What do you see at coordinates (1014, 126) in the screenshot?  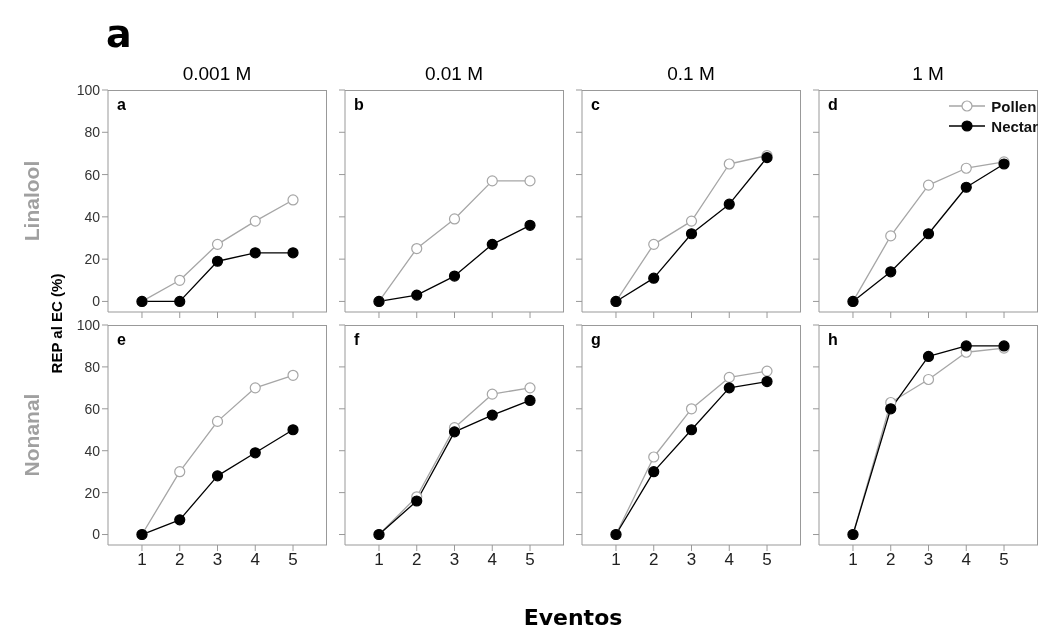 I see `legend-label: Nectar` at bounding box center [1014, 126].